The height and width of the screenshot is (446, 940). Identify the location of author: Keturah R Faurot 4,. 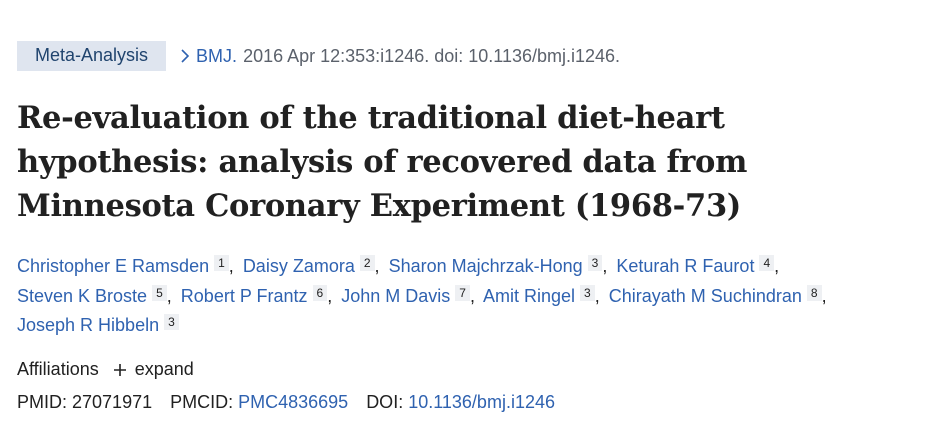
(699, 265).